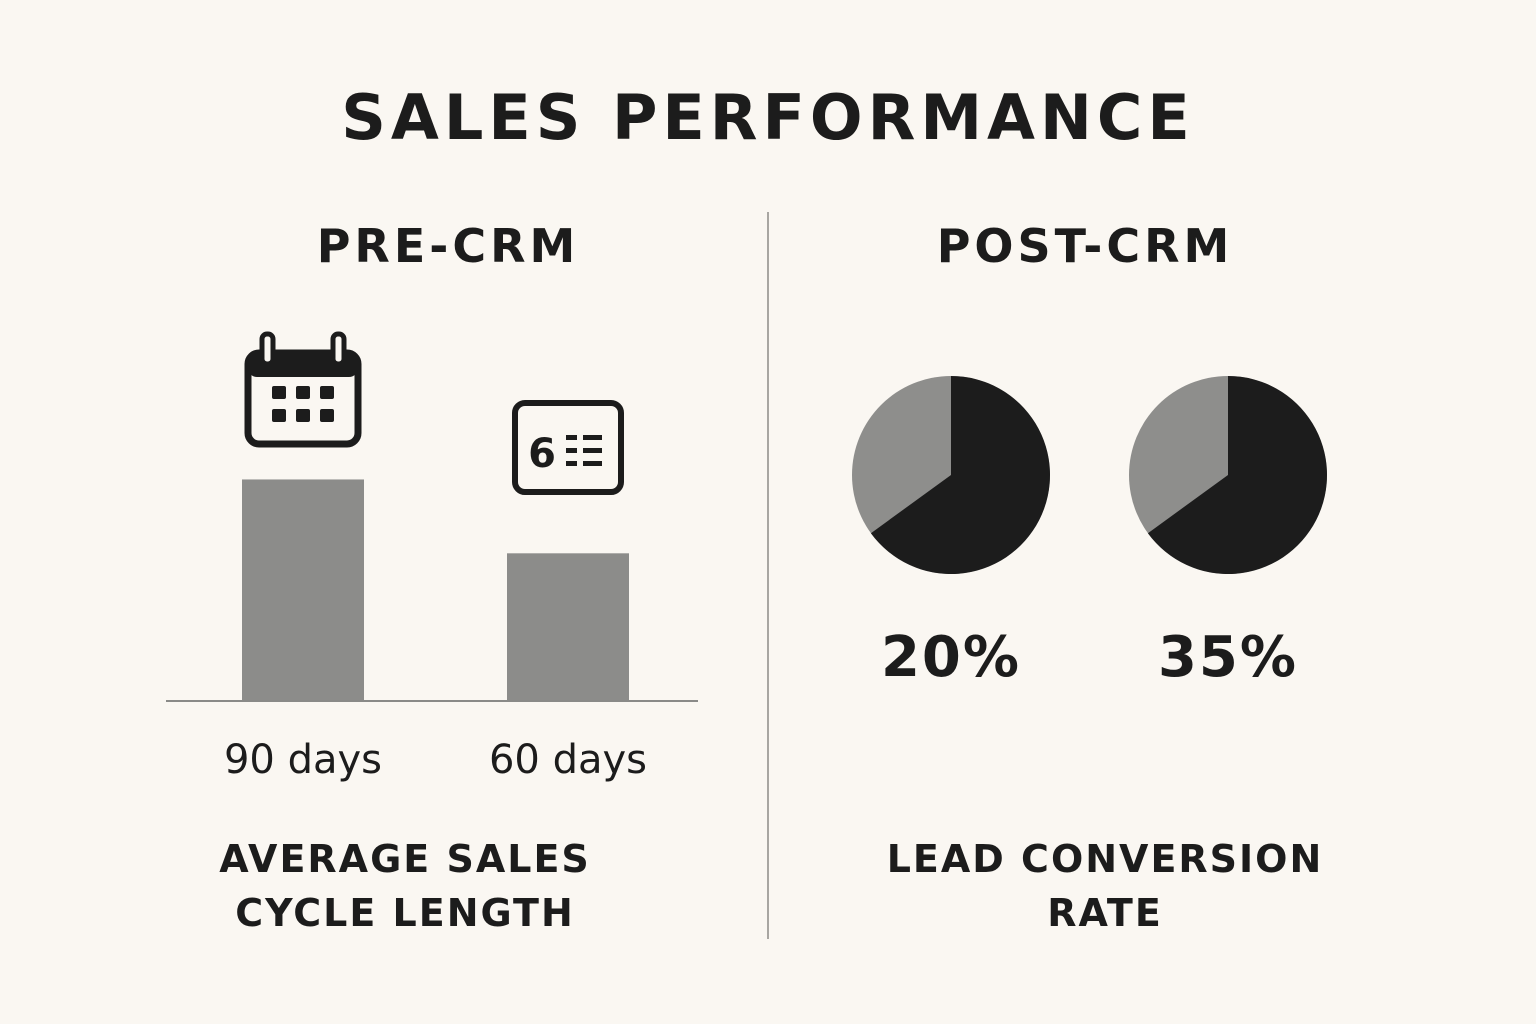  What do you see at coordinates (768, 575) in the screenshot?
I see `section-divider` at bounding box center [768, 575].